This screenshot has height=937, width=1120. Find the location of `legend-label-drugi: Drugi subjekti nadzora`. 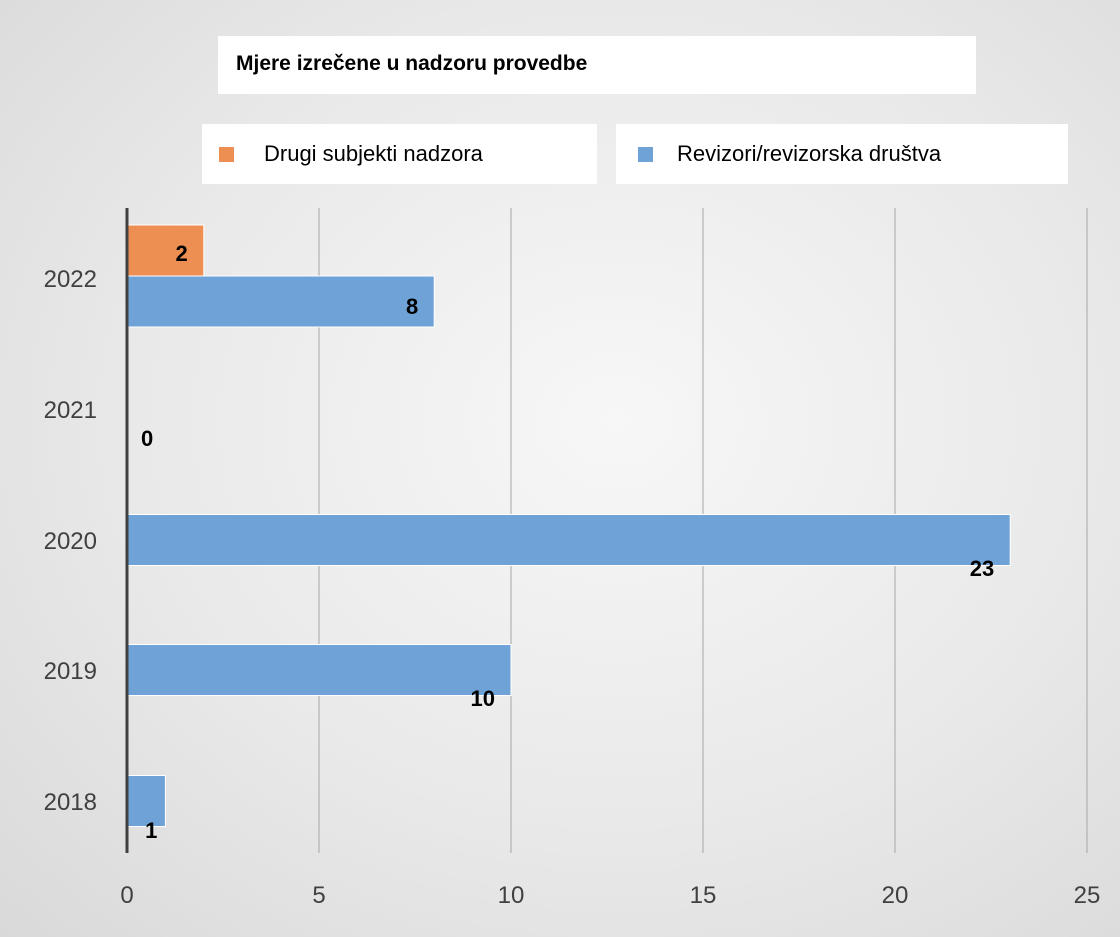

legend-label-drugi: Drugi subjekti nadzora is located at coordinates (373, 153).